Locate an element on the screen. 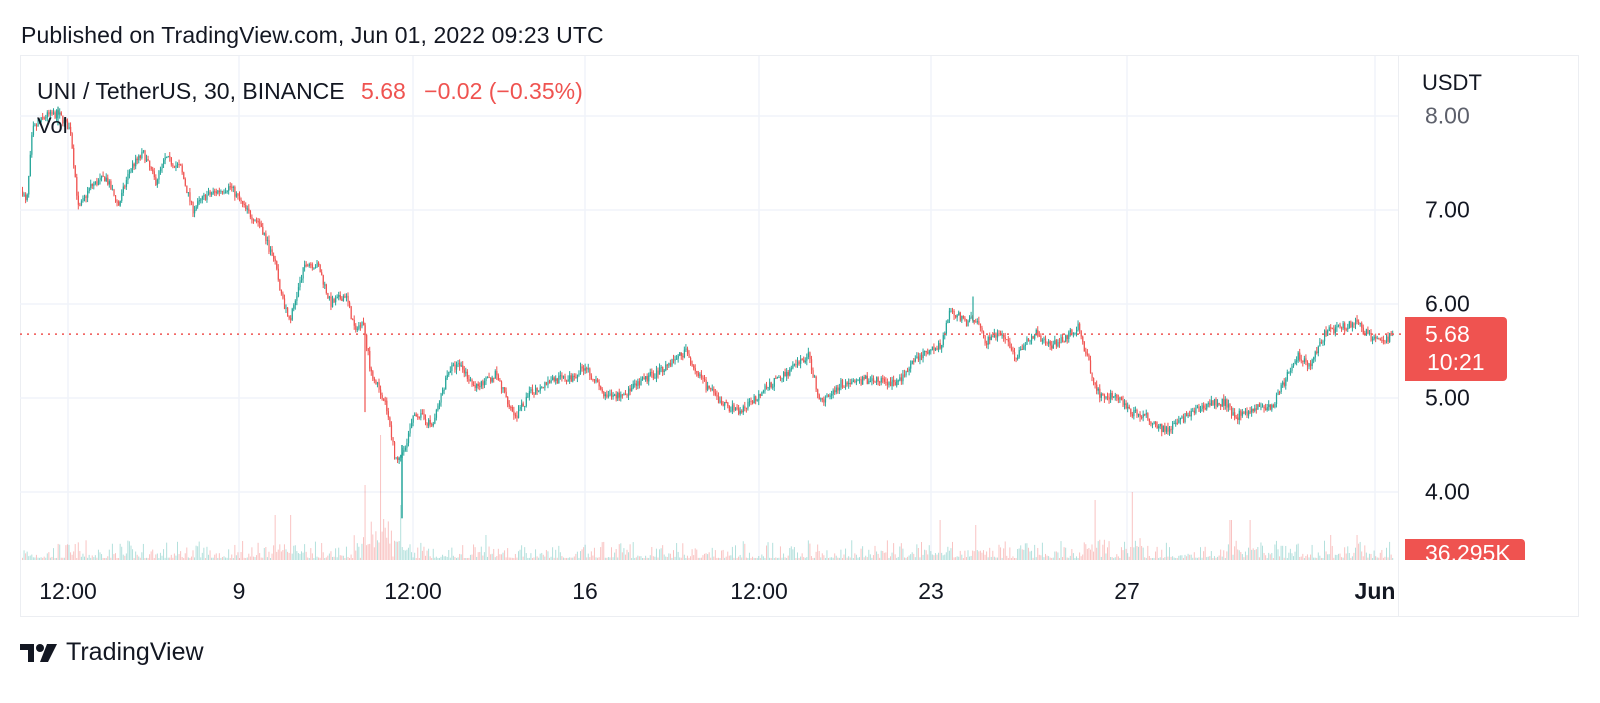  bar-countdown: 10:21 is located at coordinates (1456, 362).